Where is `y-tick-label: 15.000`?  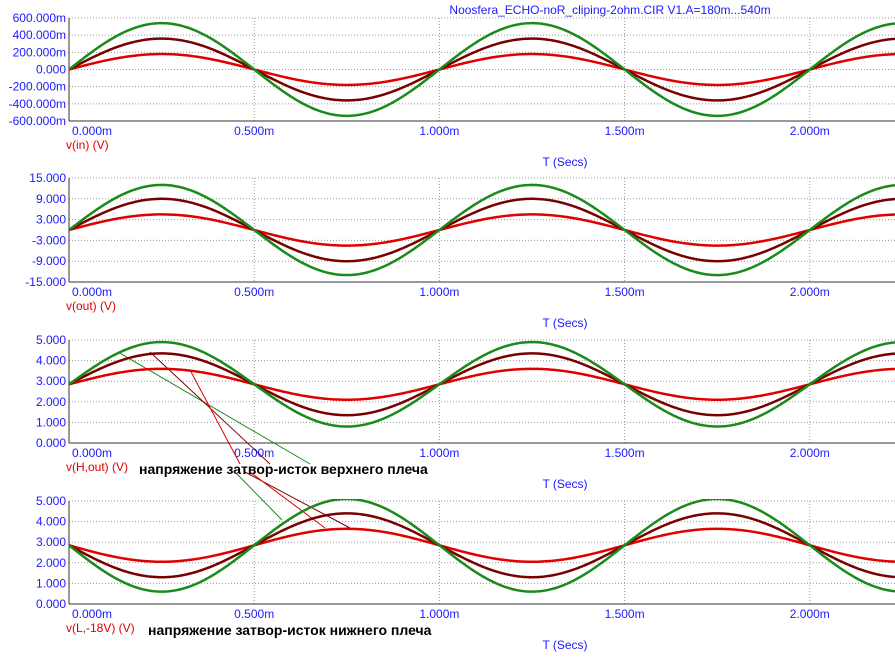
y-tick-label: 15.000 is located at coordinates (47, 178).